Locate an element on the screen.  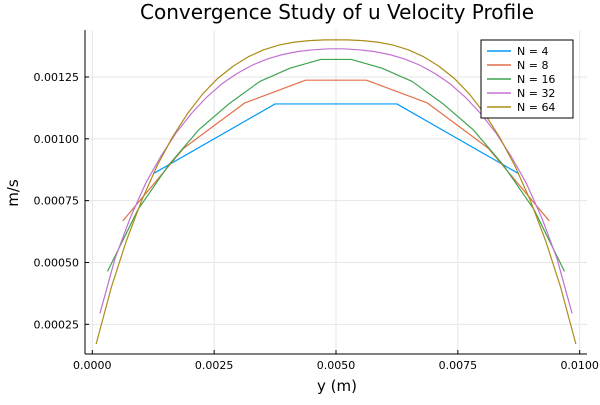
legend-label: N = 16 is located at coordinates (536, 79).